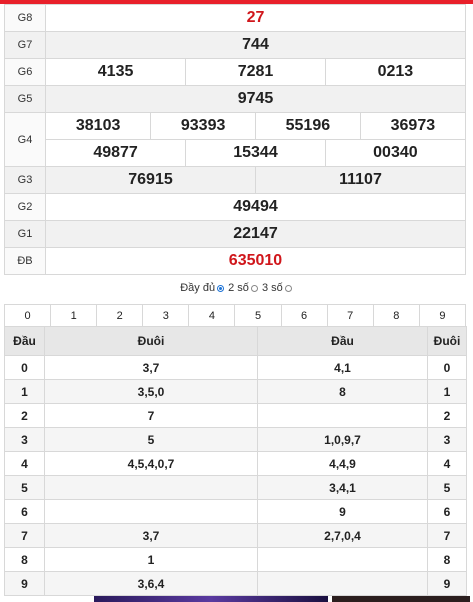 This screenshot has width=473, height=602. Describe the element at coordinates (447, 487) in the screenshot. I see `head-tail-duoi2: 5` at that location.